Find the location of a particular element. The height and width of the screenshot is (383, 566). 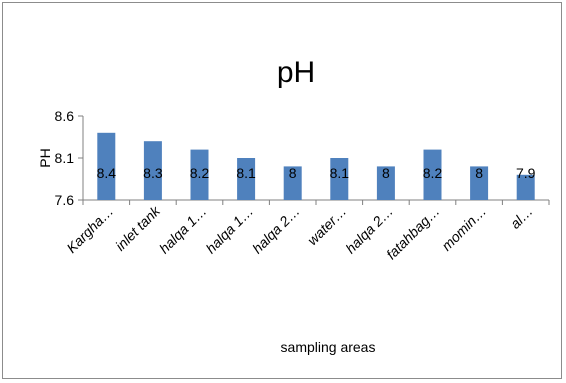

y-ticks-group: 7.6 8.1 8.6 is located at coordinates (69, 158).